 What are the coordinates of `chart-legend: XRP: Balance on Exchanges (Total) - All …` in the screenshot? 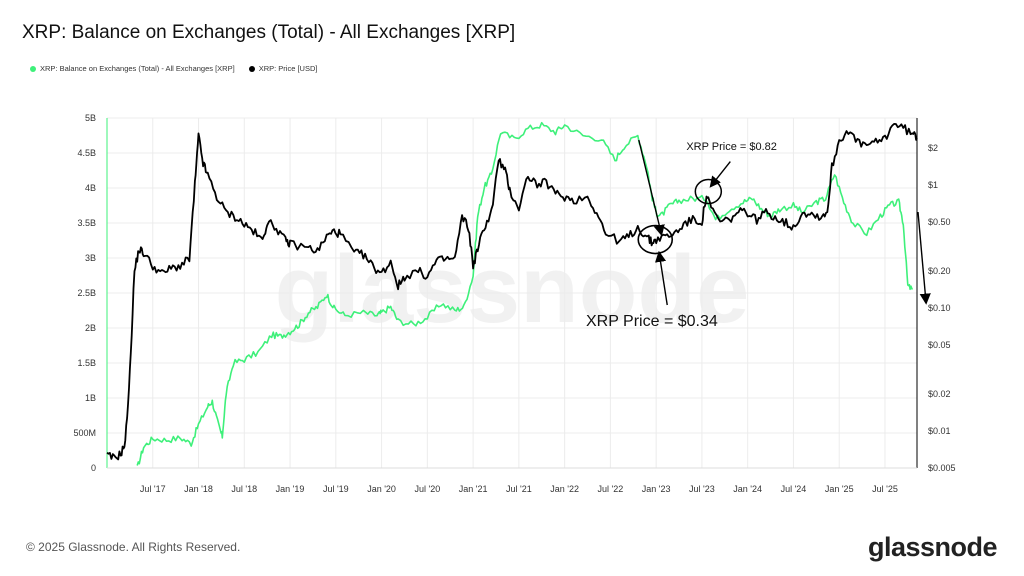 It's located at (173, 68).